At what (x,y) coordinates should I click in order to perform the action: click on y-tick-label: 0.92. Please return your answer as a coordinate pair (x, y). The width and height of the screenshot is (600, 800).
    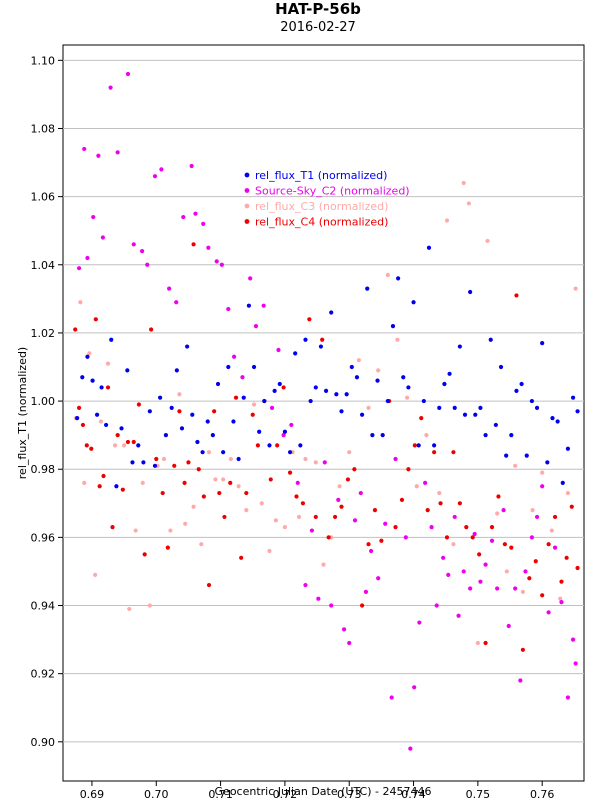
    Looking at the image, I should click on (43, 674).